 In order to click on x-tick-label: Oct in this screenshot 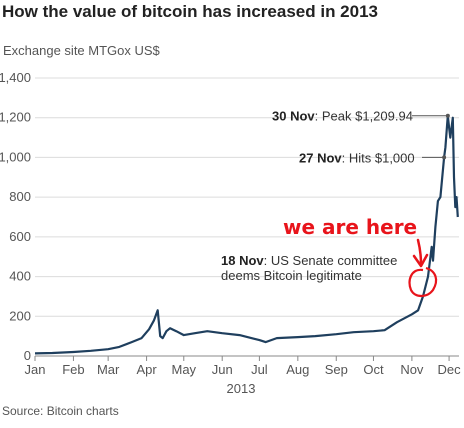, I will do `click(373, 369)`.